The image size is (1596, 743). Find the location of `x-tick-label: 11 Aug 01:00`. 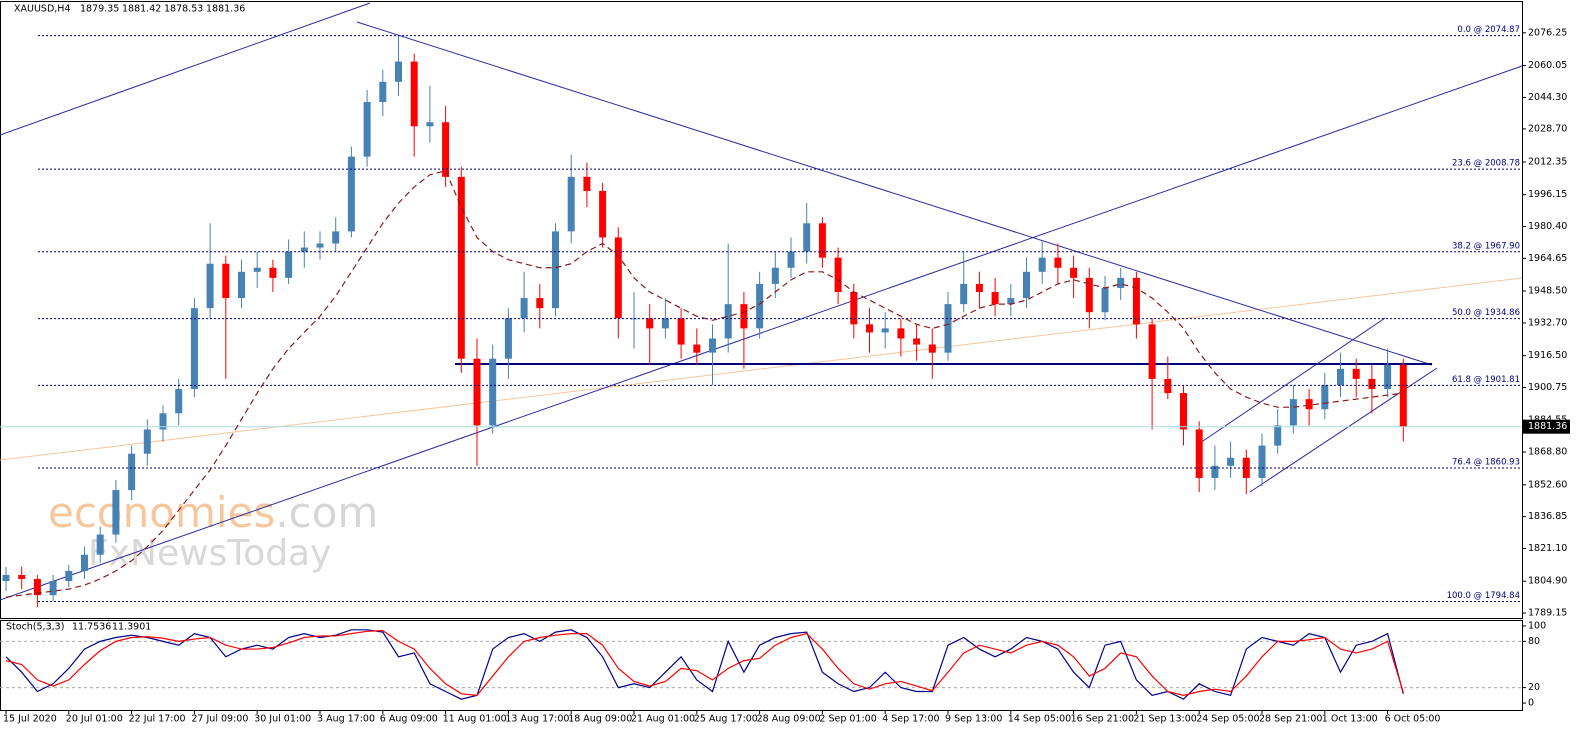

x-tick-label: 11 Aug 01:00 is located at coordinates (475, 719).